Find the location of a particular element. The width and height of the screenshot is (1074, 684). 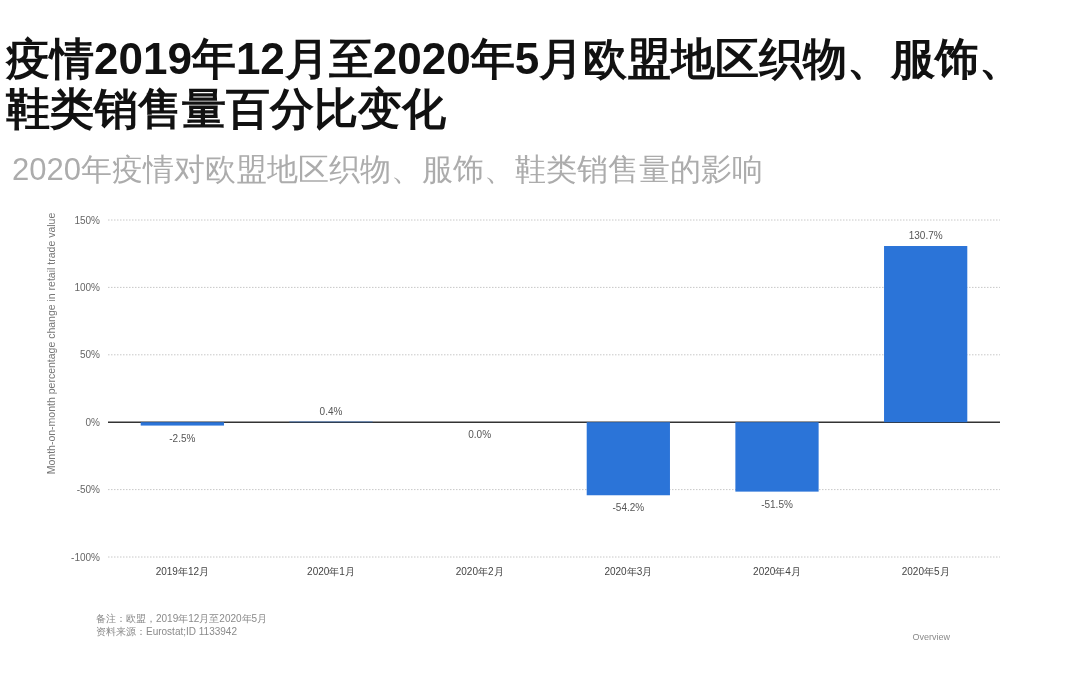

value-label: 0.4% is located at coordinates (331, 411).